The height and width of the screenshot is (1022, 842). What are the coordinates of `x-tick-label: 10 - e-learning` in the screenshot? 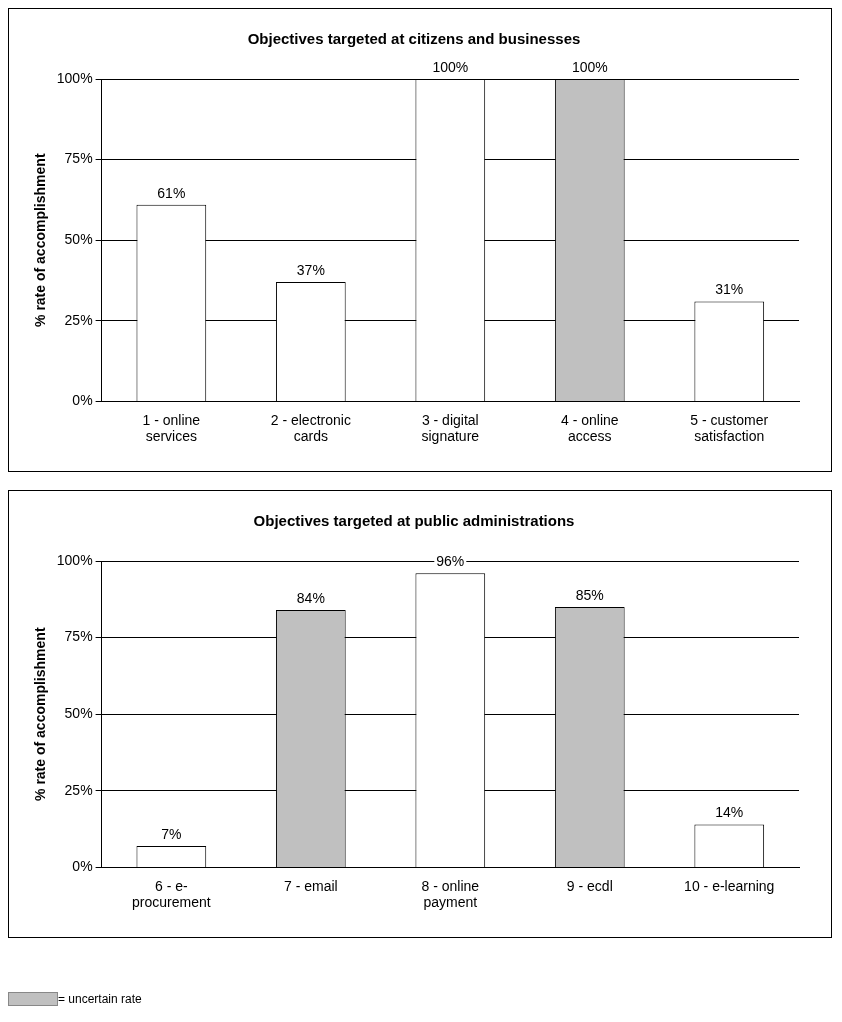 It's located at (729, 885).